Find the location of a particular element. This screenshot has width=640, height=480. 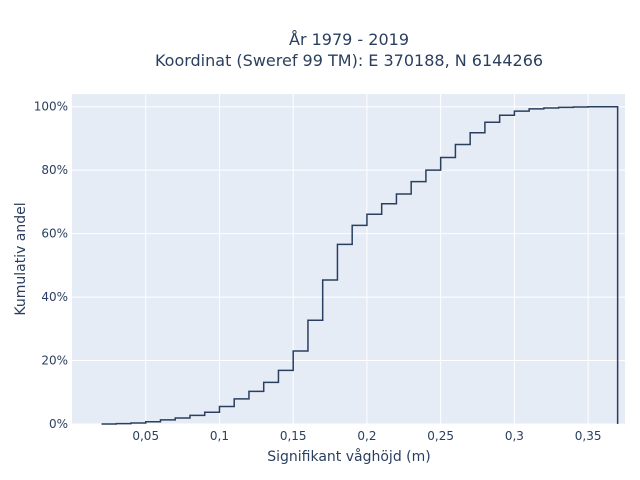

x-tick-label: 0,1 is located at coordinates (219, 436).